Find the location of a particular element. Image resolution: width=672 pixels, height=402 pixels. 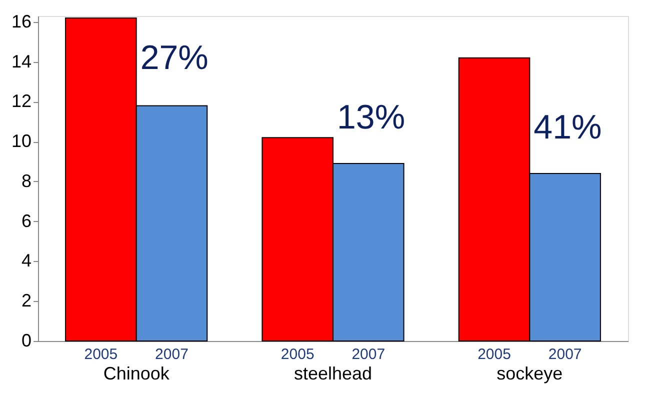

x-tick-label: steelhead is located at coordinates (333, 374).